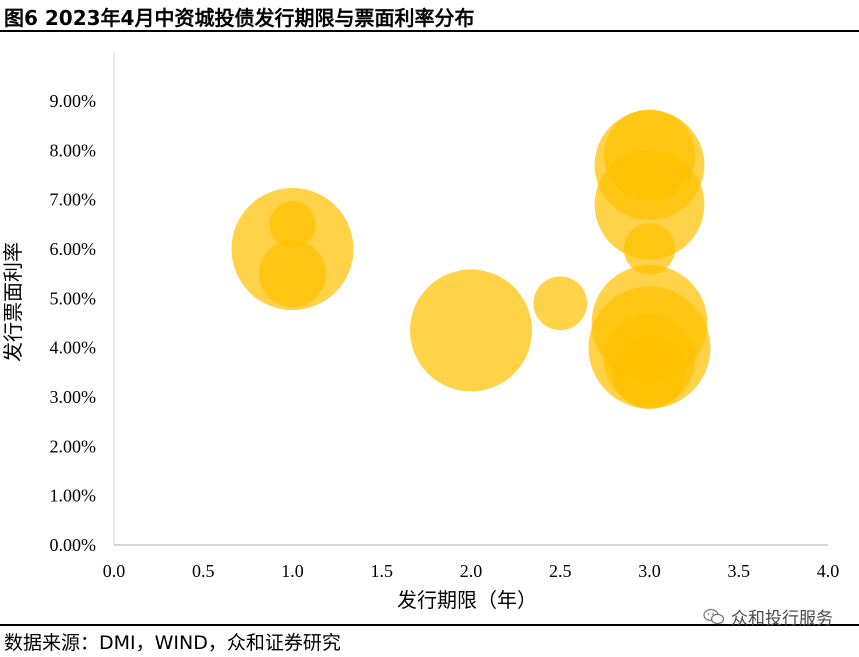  Describe the element at coordinates (828, 571) in the screenshot. I see `x-tick-label: 4.0` at that location.